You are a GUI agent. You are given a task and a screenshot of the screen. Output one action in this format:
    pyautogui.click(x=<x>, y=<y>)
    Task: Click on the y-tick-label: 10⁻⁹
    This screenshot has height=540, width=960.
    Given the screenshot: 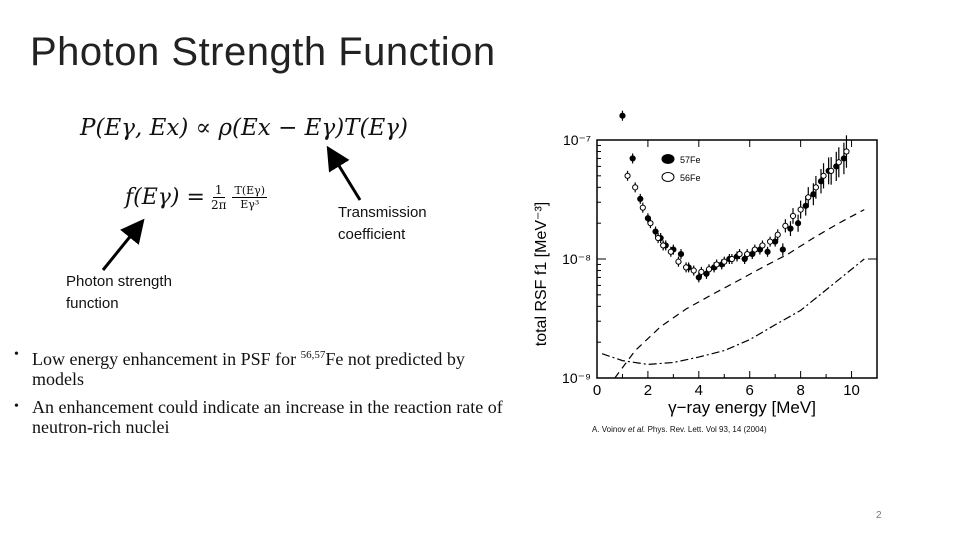 What is the action you would take?
    pyautogui.click(x=576, y=378)
    